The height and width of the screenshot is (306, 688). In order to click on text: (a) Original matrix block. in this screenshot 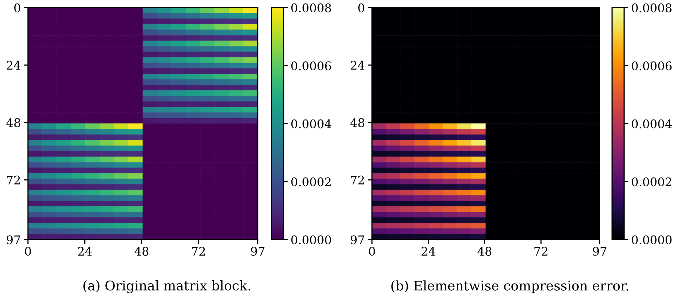, I will do `click(167, 287)`.